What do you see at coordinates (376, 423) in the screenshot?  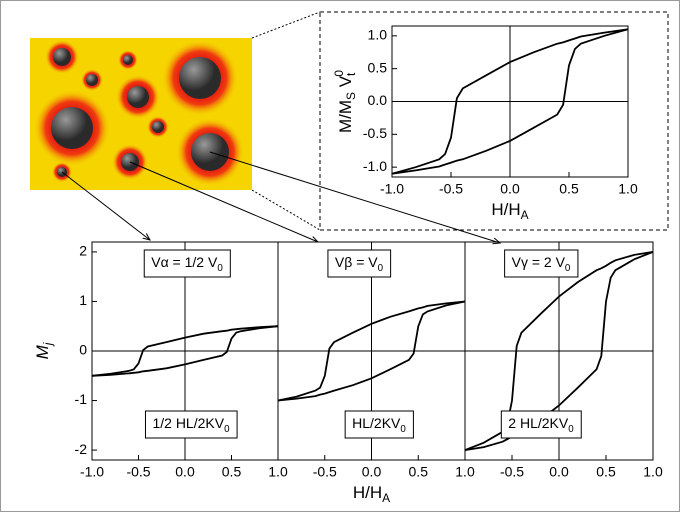 I see `annotation-part: HL/2KV` at bounding box center [376, 423].